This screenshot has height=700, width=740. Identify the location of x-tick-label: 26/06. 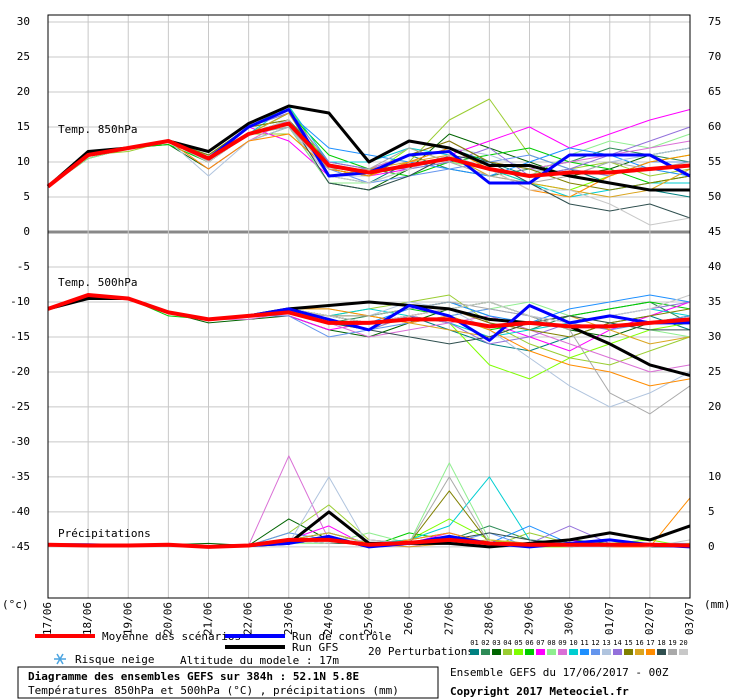
(408, 618).